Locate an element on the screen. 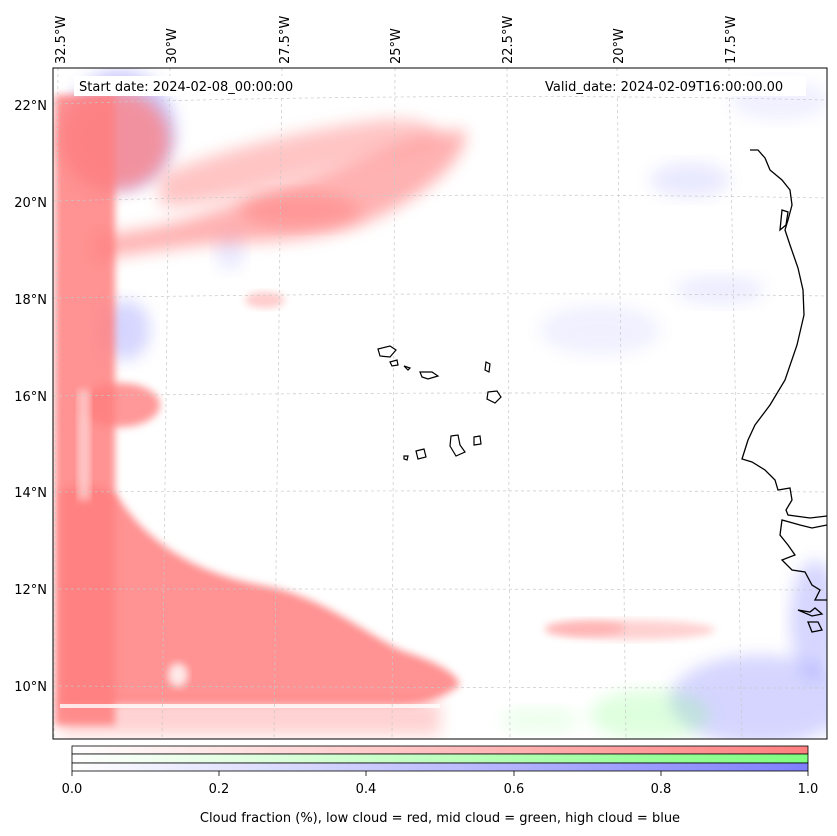  colorbar-low-cloud is located at coordinates (440, 750).